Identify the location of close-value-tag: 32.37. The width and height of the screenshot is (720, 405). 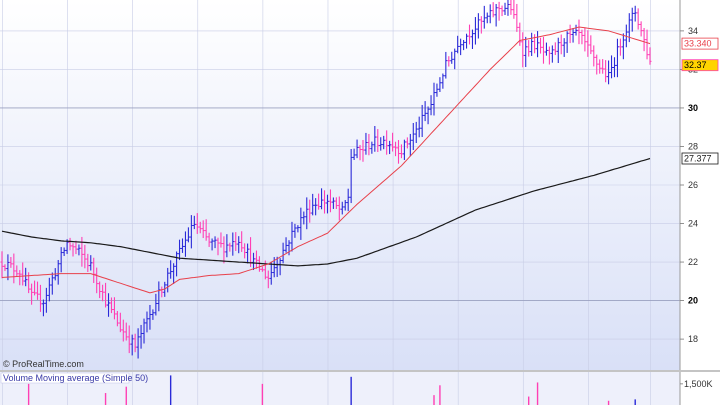
(700, 65).